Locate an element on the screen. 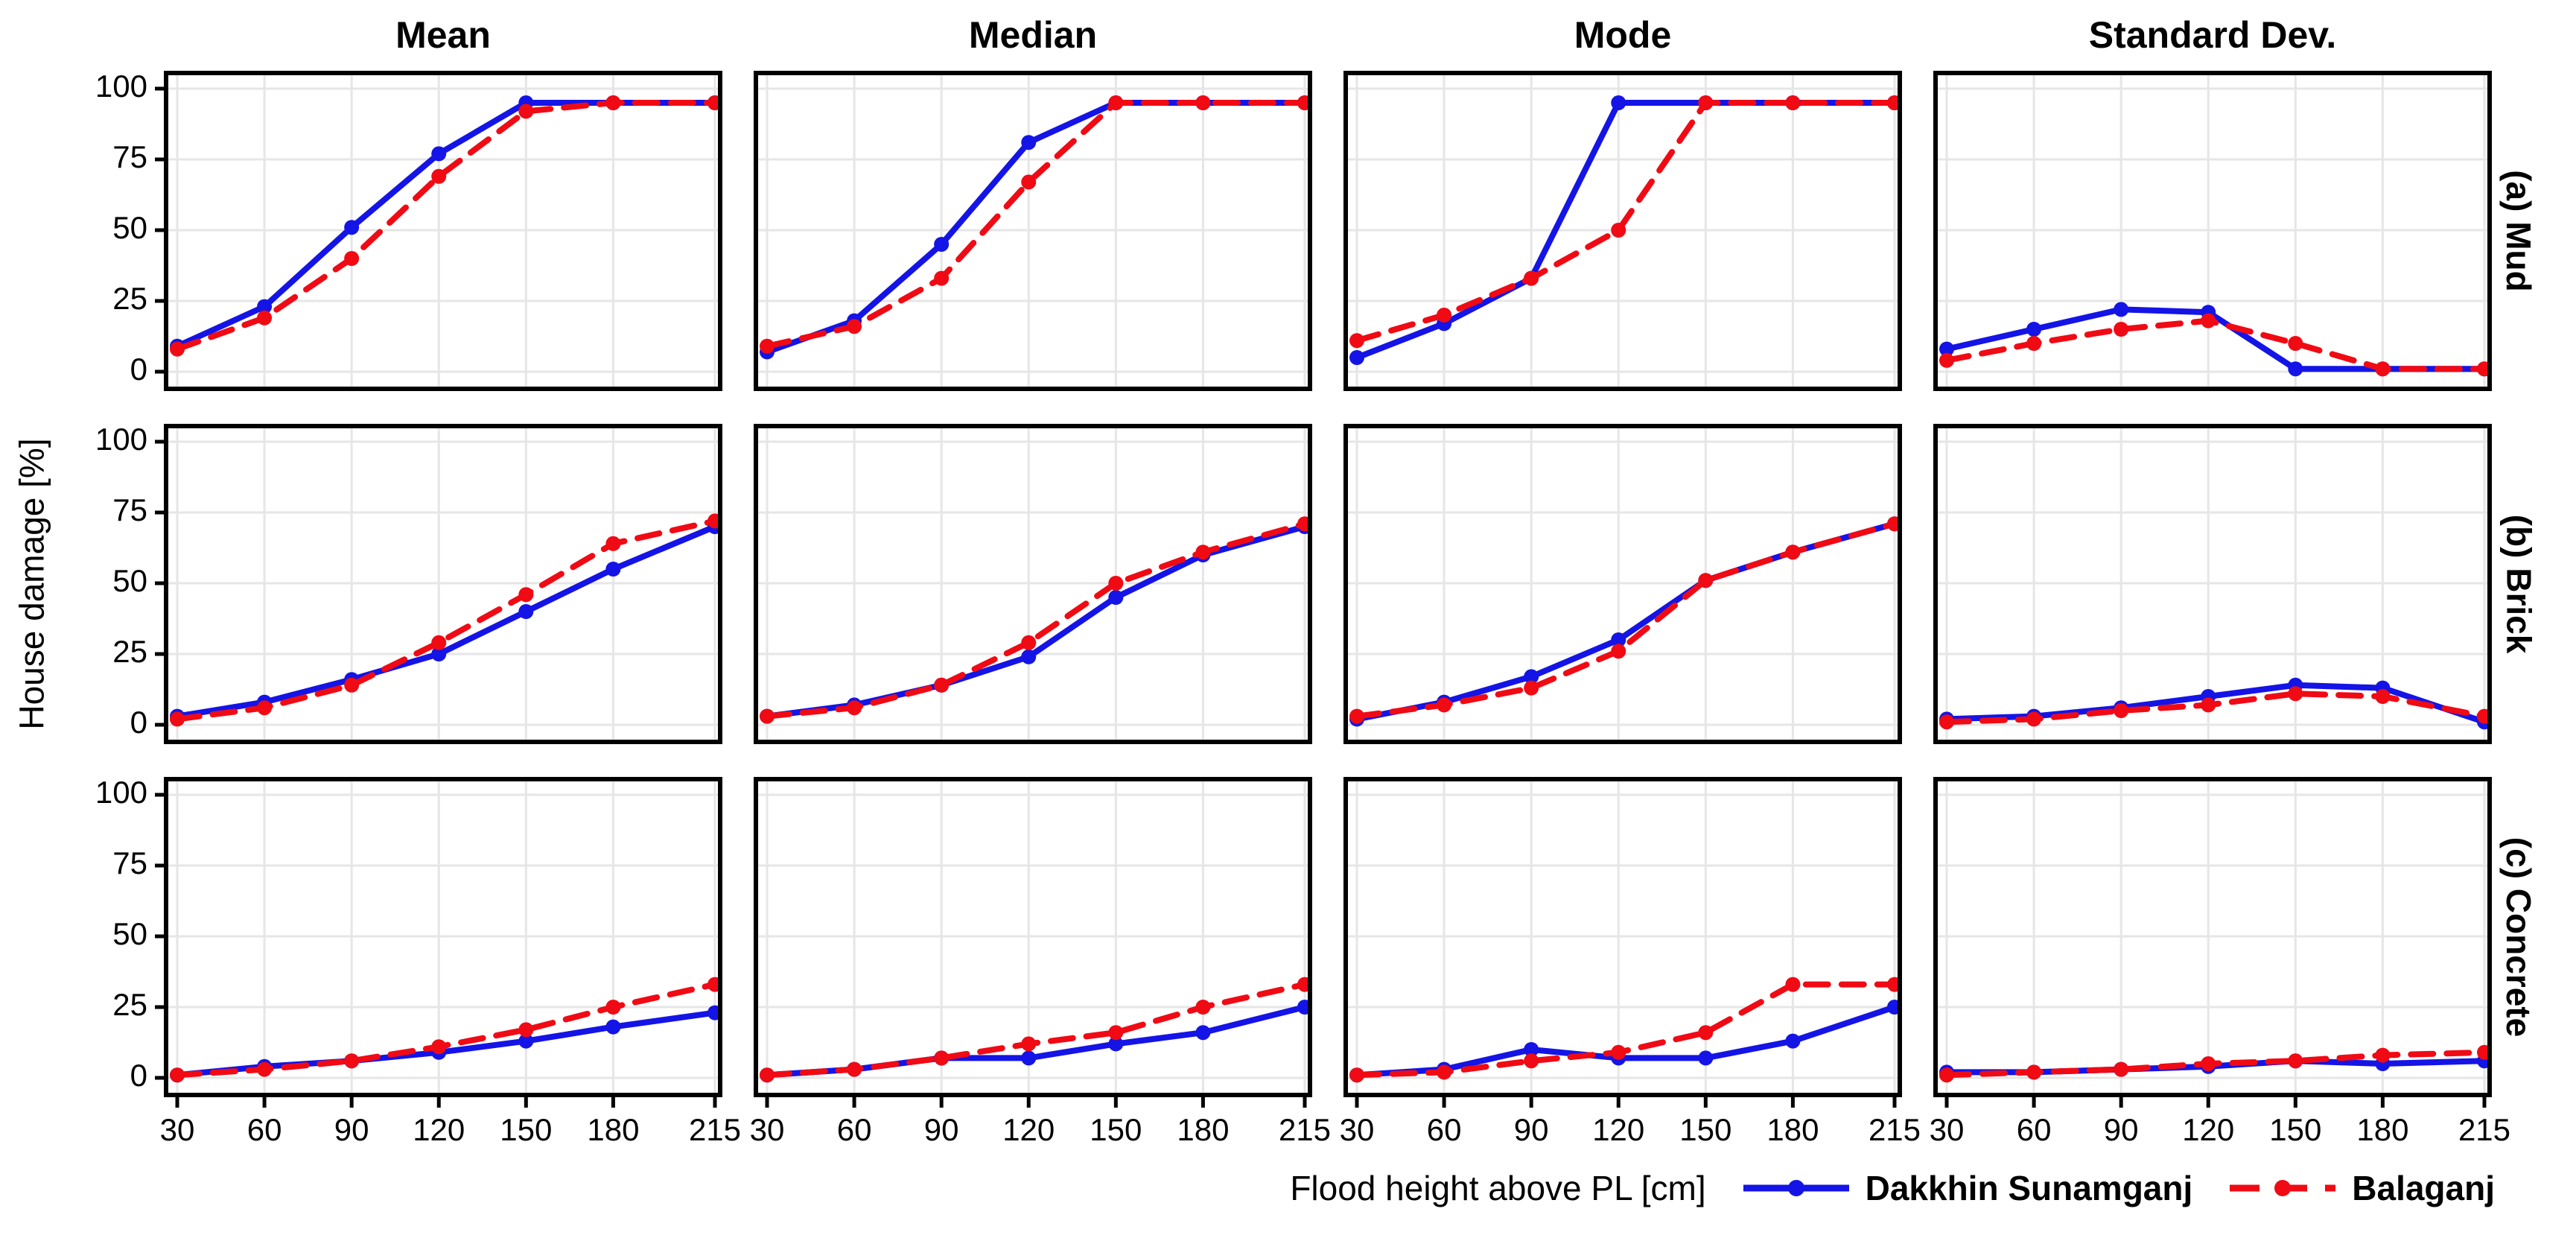  column-title-stddev: Standard Dev. is located at coordinates (2212, 35).